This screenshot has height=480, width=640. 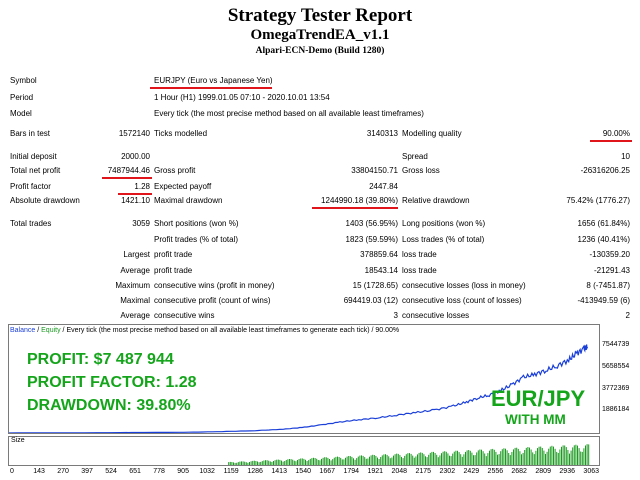 What do you see at coordinates (423, 471) in the screenshot?
I see `x-tick-label: 2175` at bounding box center [423, 471].